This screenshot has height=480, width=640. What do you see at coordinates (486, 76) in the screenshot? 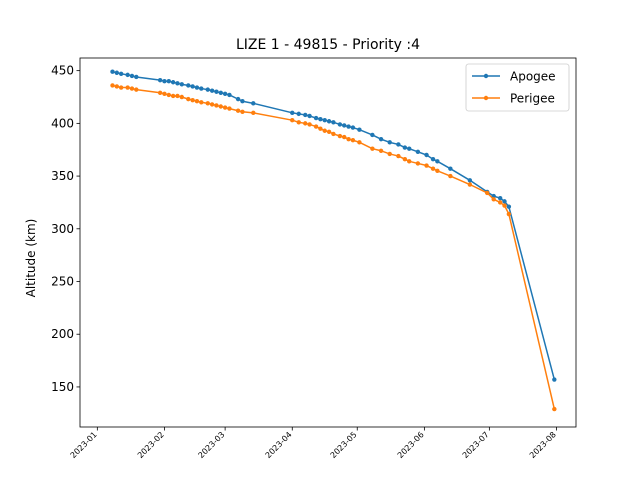
I see `apogee-legend-marker` at bounding box center [486, 76].